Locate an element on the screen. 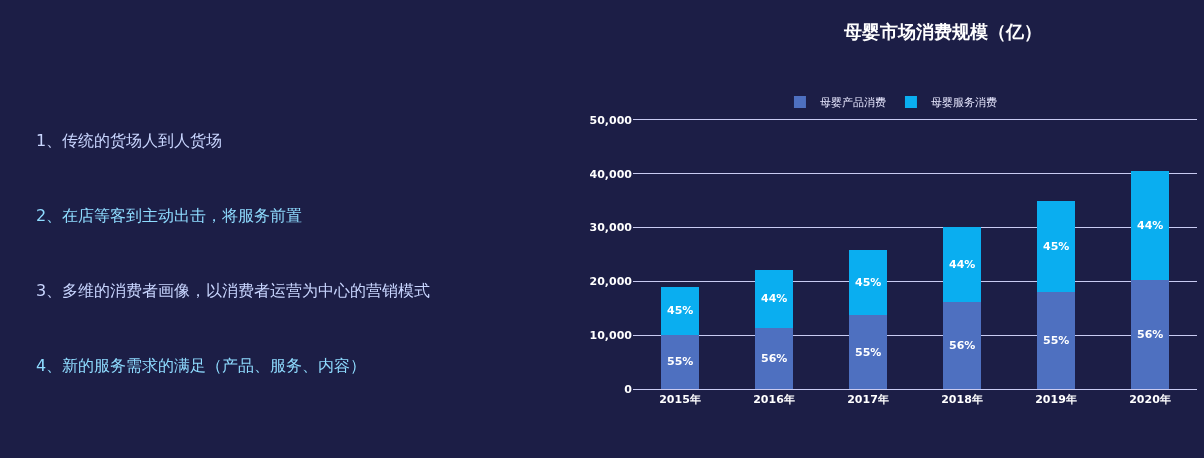 This screenshot has width=1204, height=458. legend-label: 母婴服务消费 is located at coordinates (963, 103).